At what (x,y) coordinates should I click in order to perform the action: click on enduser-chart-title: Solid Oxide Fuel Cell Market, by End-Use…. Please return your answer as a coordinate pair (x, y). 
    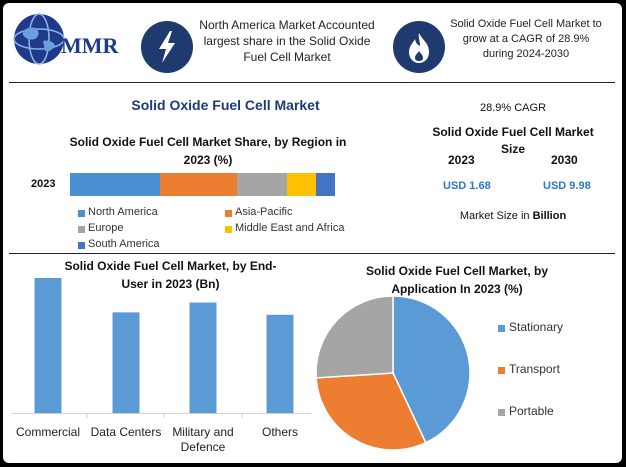
    Looking at the image, I should click on (170, 275).